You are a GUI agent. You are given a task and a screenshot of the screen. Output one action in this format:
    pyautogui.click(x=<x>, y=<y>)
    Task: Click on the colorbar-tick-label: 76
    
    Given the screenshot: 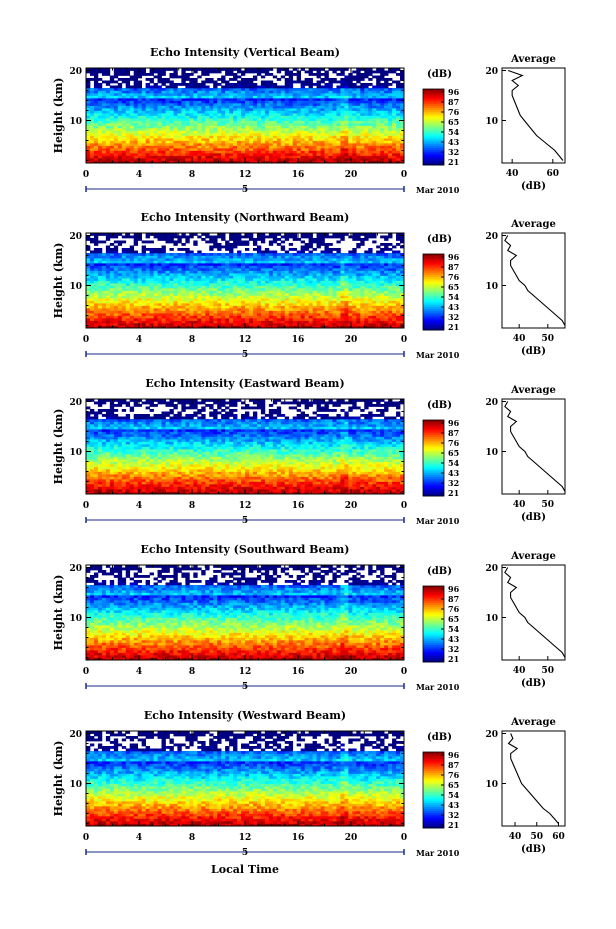 What is the action you would take?
    pyautogui.click(x=454, y=112)
    